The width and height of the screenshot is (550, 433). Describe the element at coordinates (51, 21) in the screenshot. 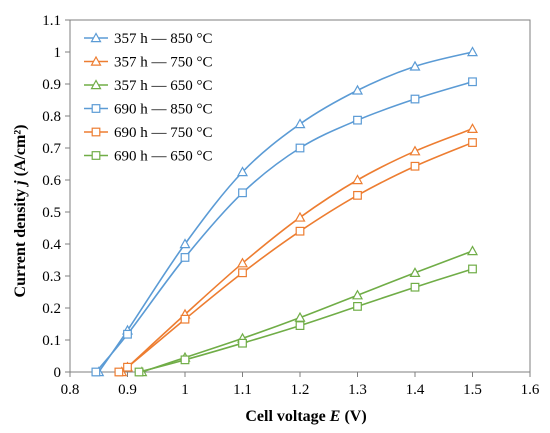

I see `y-tick-label: 1.1` at that location.